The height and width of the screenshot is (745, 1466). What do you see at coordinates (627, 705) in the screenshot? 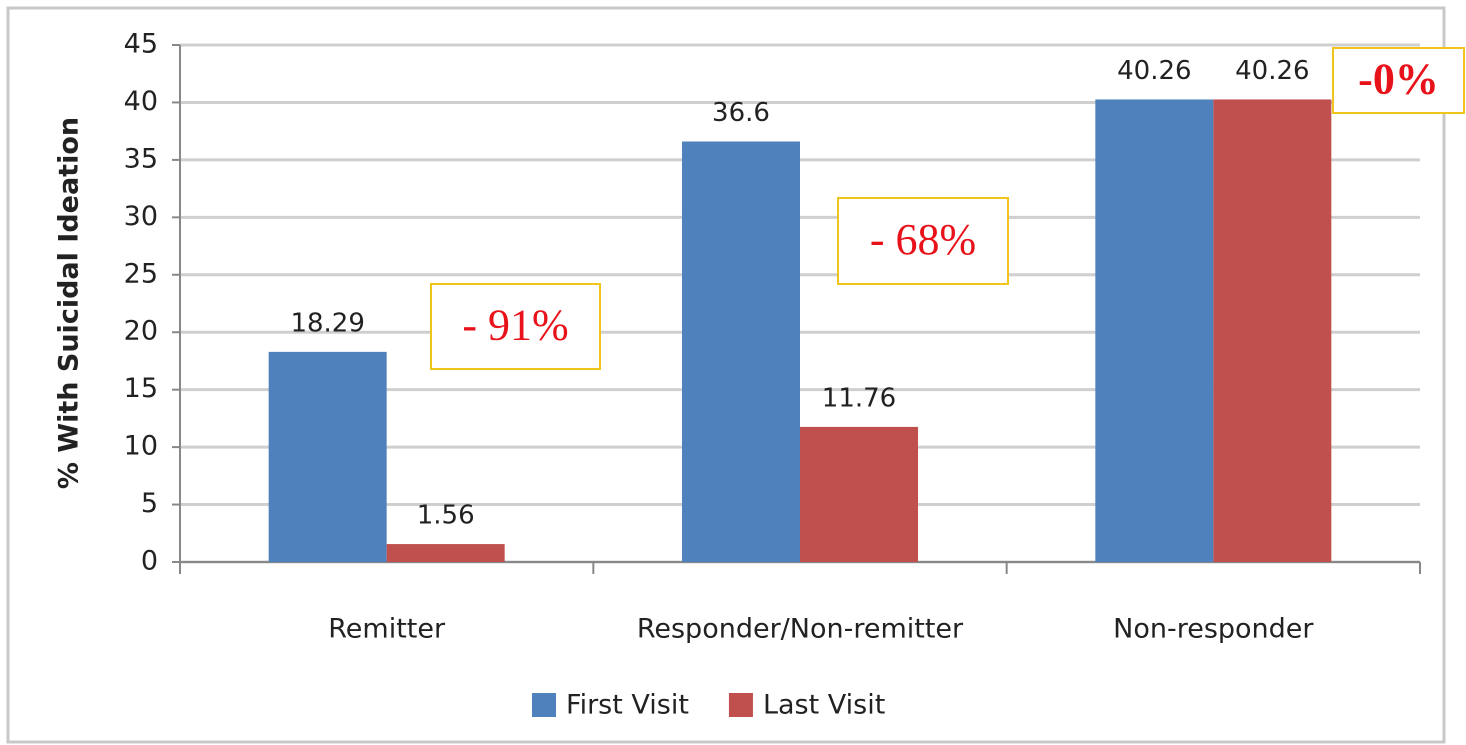
I see `legend-label: First Visit` at bounding box center [627, 705].